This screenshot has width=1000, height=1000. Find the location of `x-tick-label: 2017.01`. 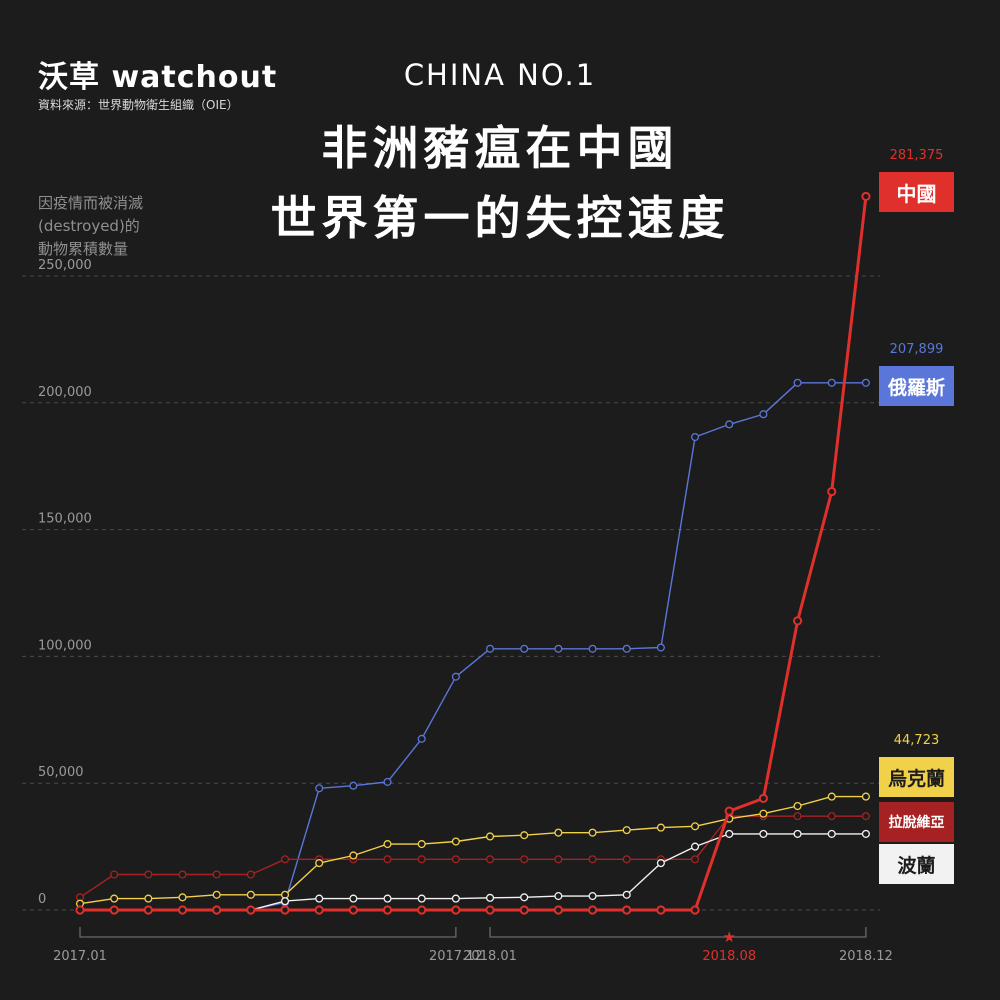

x-tick-label: 2017.01 is located at coordinates (80, 956).